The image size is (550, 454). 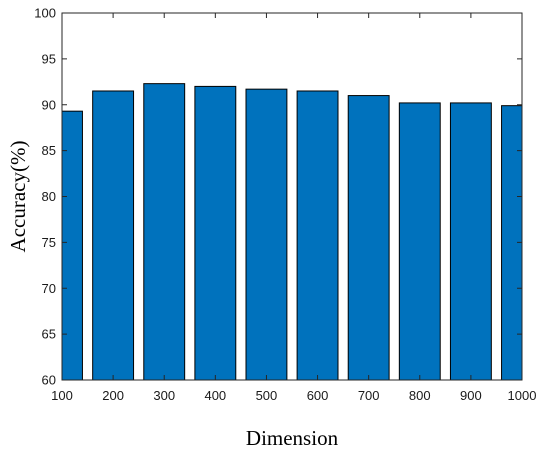 What do you see at coordinates (49, 288) in the screenshot?
I see `y-tick-label: 70` at bounding box center [49, 288].